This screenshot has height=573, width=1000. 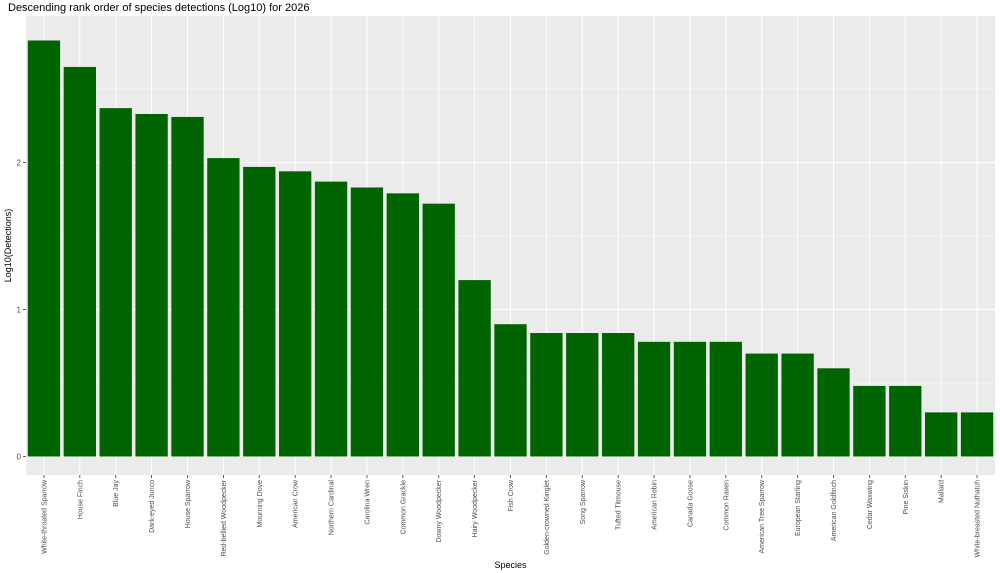 I want to click on x-tick-label: Northern Cardinal, so click(x=332, y=508).